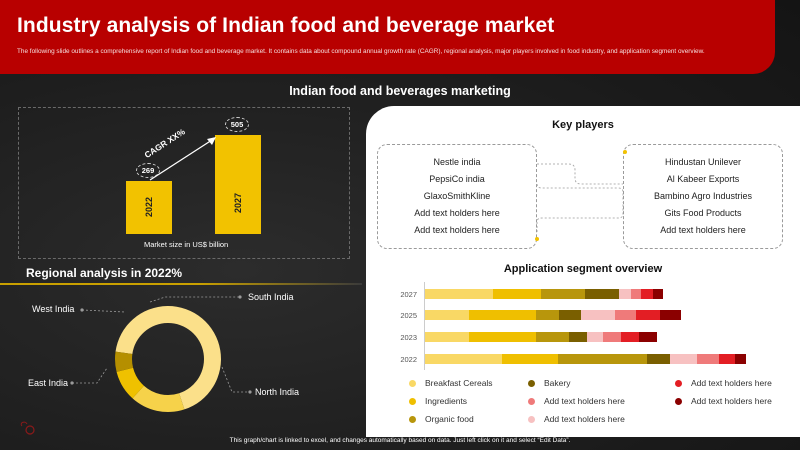 Image resolution: width=800 pixels, height=450 pixels. Describe the element at coordinates (408, 315) in the screenshot. I see `segment-year-label: 2025` at that location.